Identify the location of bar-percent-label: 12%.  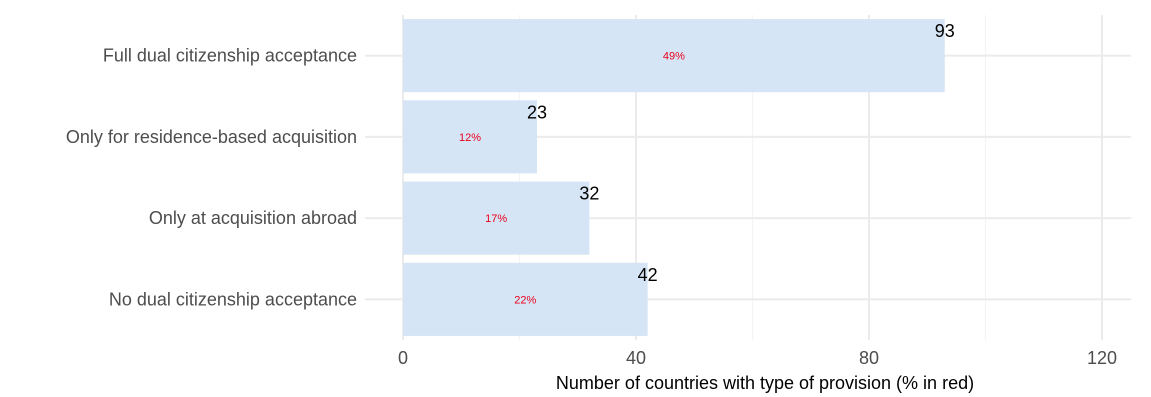
(470, 138).